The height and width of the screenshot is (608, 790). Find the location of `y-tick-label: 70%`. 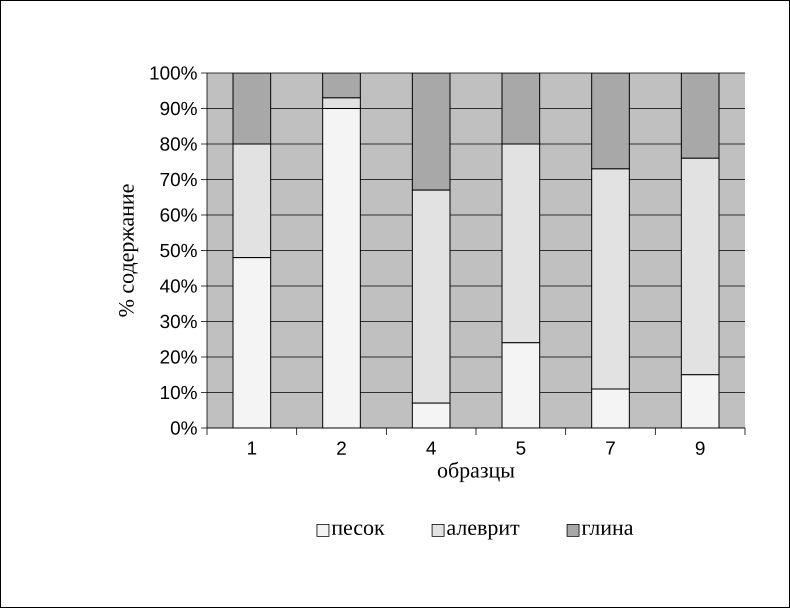

y-tick-label: 70% is located at coordinates (178, 179).